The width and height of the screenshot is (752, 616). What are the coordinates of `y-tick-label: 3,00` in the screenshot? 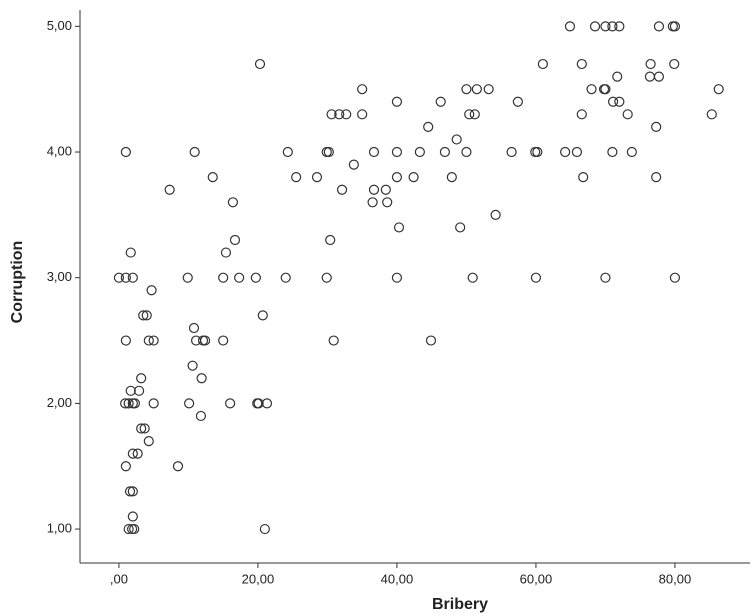 It's located at (59, 276).